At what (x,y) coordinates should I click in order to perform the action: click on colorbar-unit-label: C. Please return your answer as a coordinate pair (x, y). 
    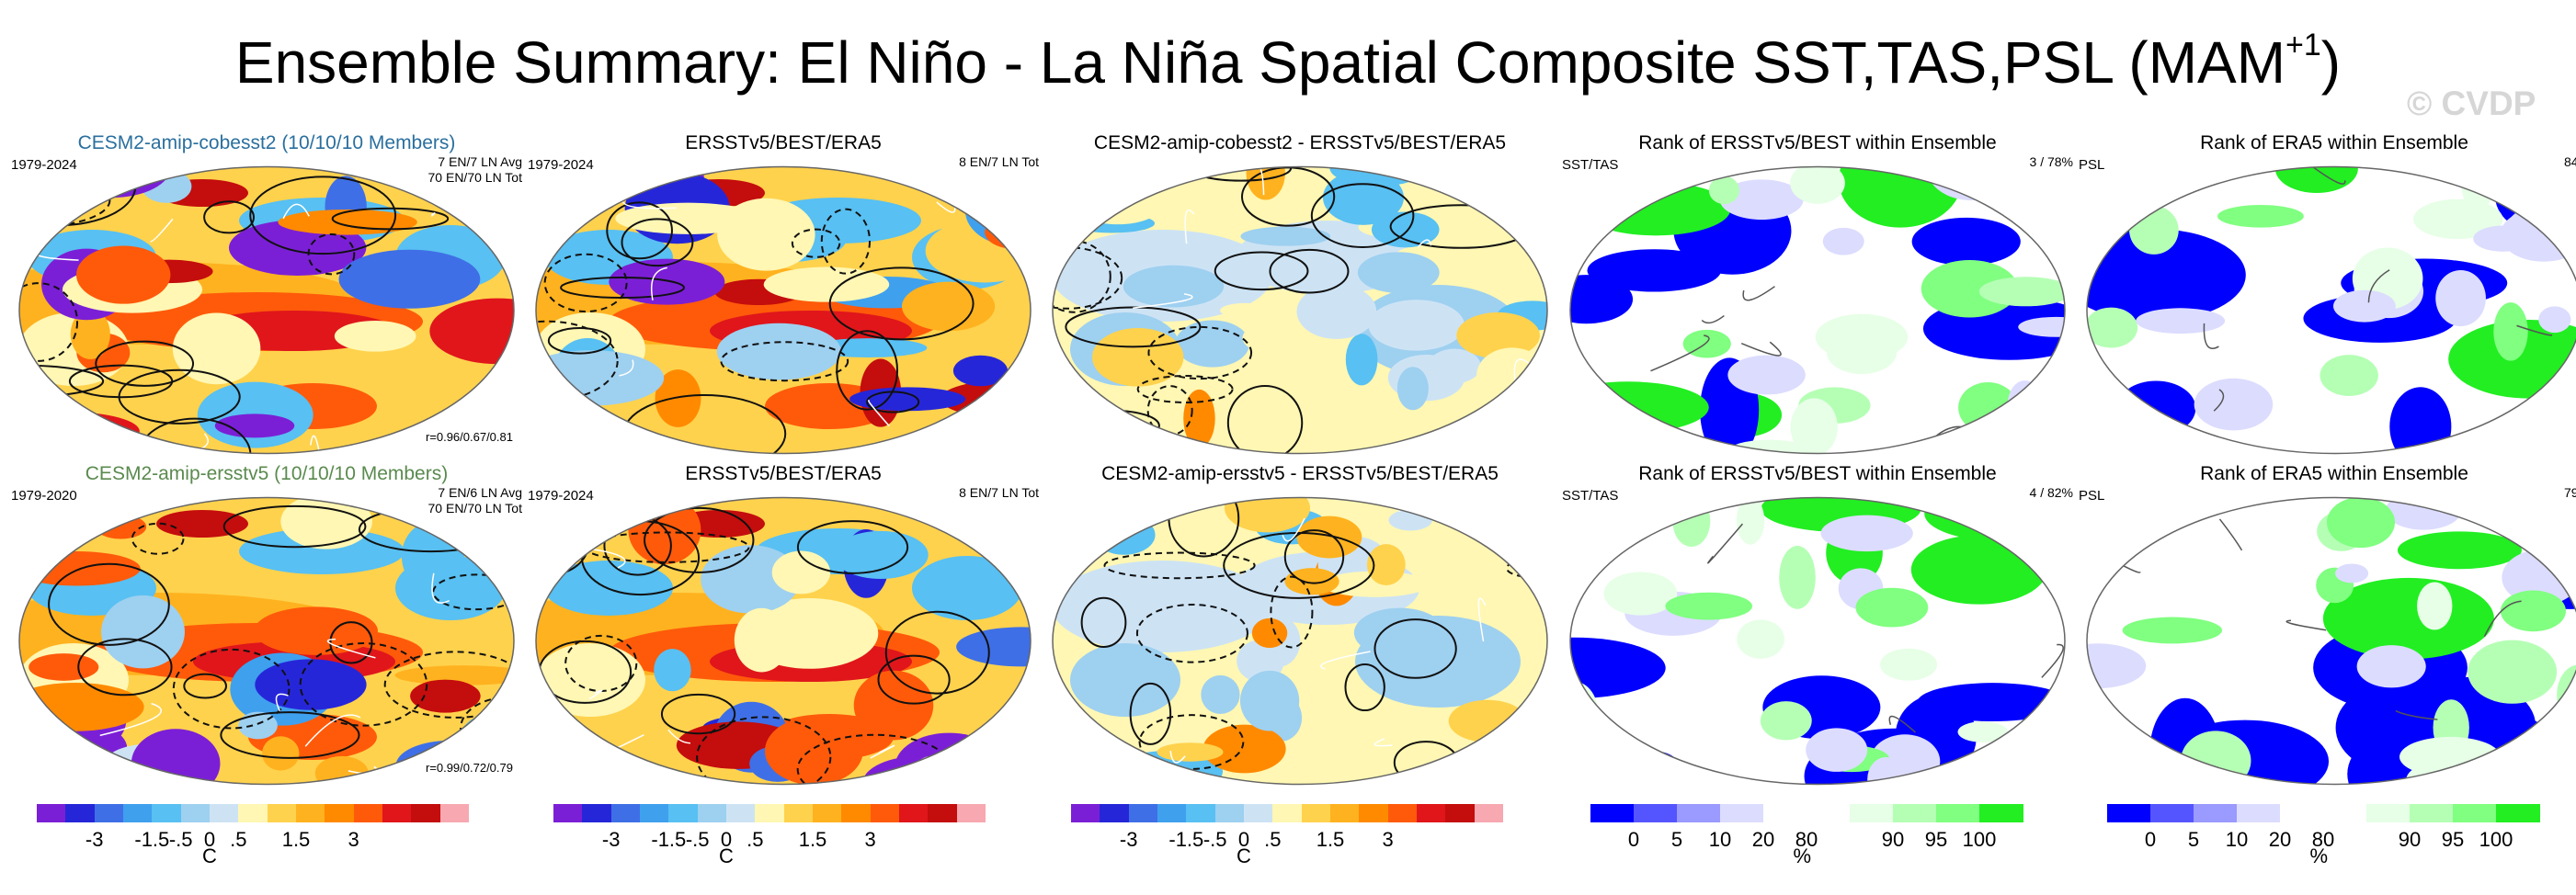
    Looking at the image, I should click on (1244, 855).